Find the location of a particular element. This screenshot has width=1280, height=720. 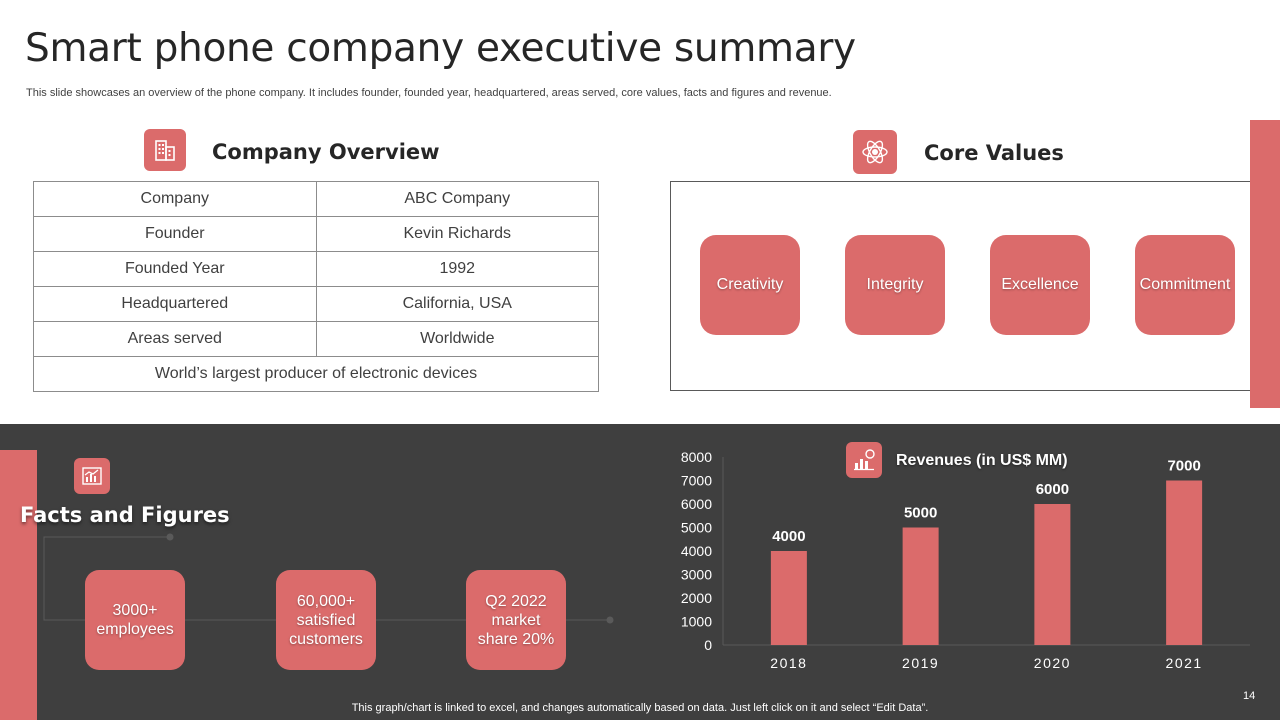

y-tick-label: 1000 is located at coordinates (696, 622).